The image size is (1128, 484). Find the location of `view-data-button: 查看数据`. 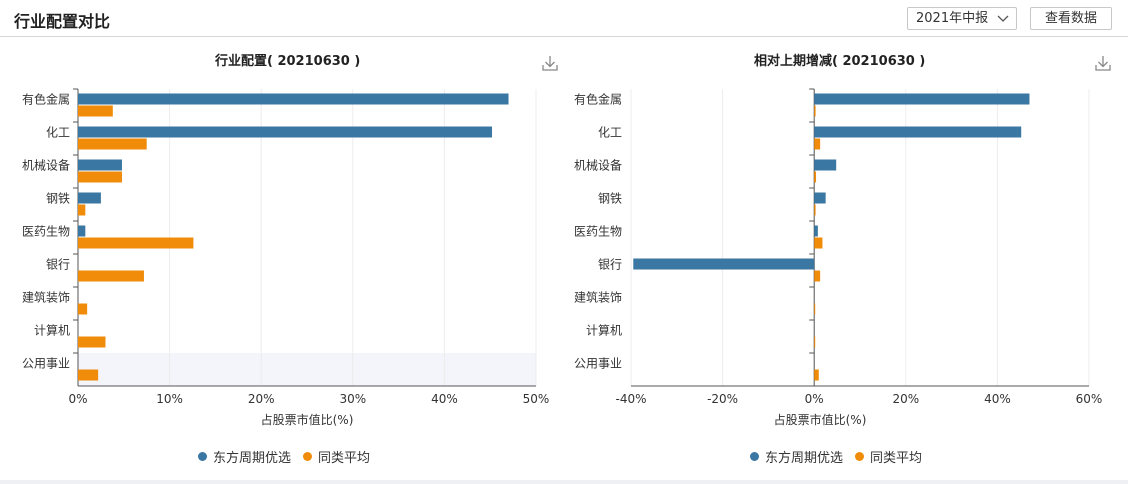

view-data-button: 查看数据 is located at coordinates (1071, 18).